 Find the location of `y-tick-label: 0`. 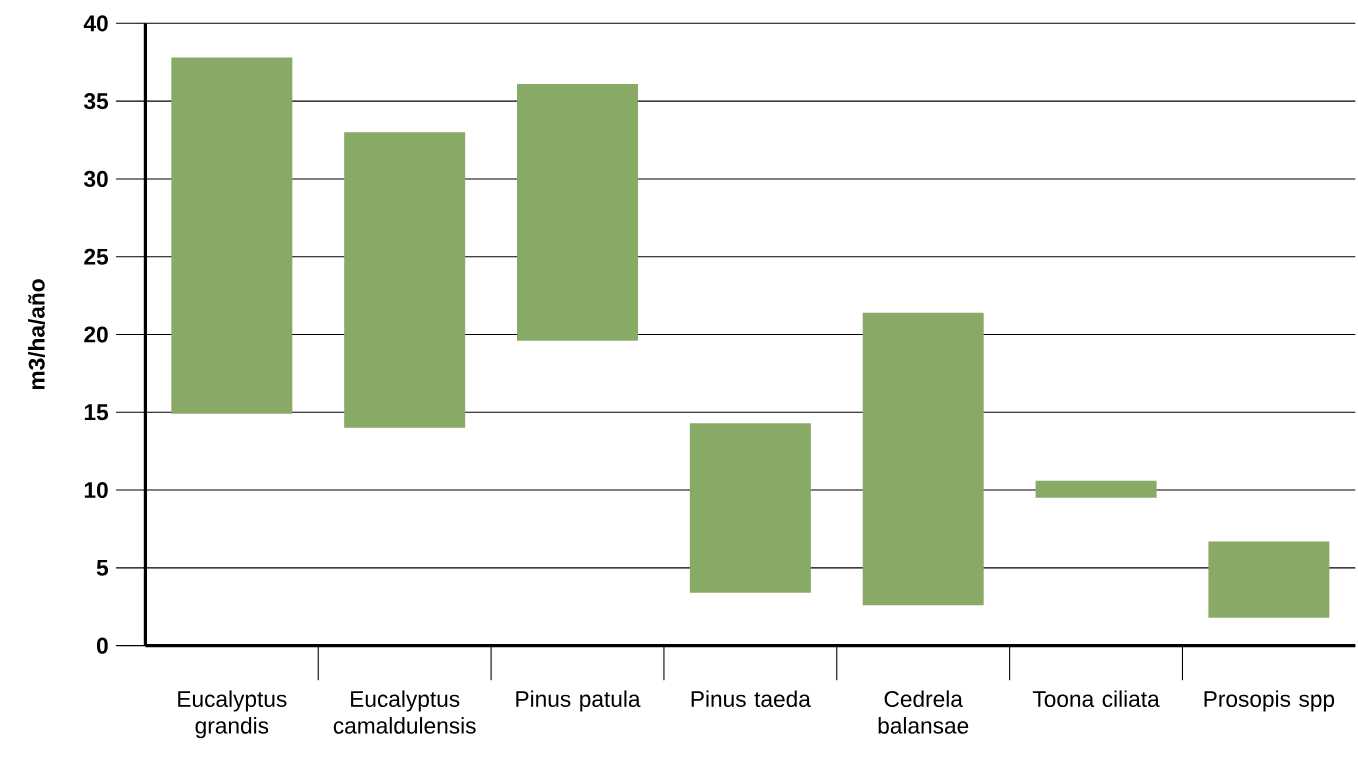

y-tick-label: 0 is located at coordinates (102, 645).